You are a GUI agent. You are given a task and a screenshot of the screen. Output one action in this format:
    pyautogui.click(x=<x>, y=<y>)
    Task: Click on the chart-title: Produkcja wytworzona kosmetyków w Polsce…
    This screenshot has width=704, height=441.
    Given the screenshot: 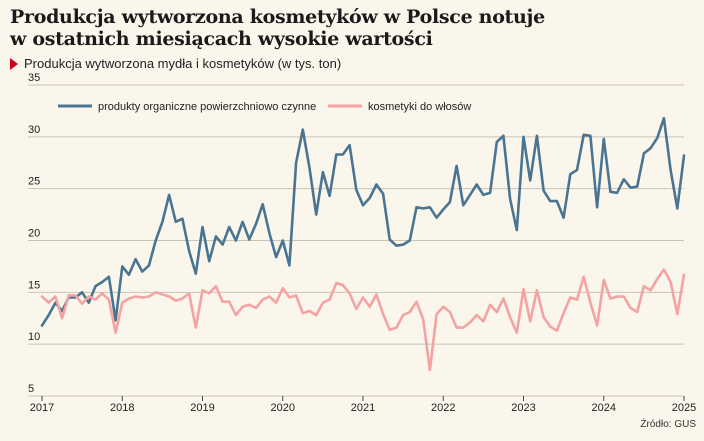 What is the action you would take?
    pyautogui.click(x=355, y=28)
    